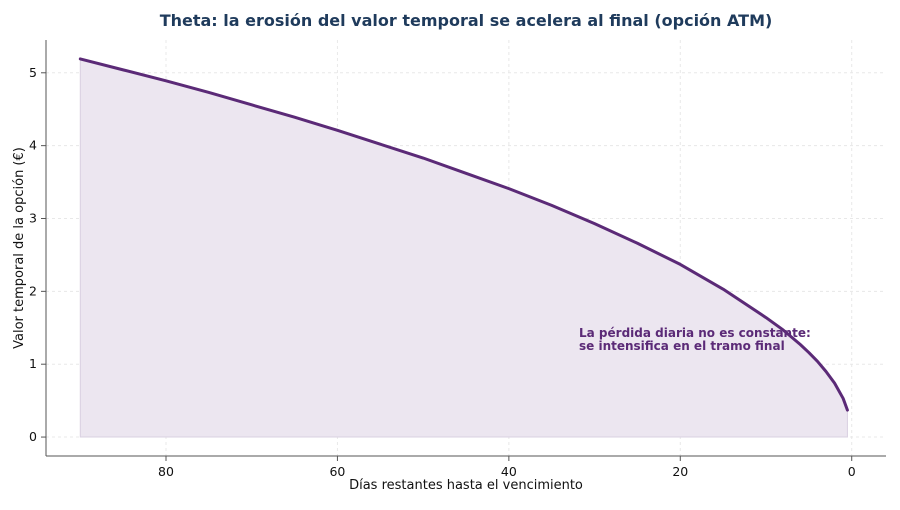  What do you see at coordinates (19, 248) in the screenshot?
I see `y-axis-label: Valor temporal de la opción (€)` at bounding box center [19, 248].